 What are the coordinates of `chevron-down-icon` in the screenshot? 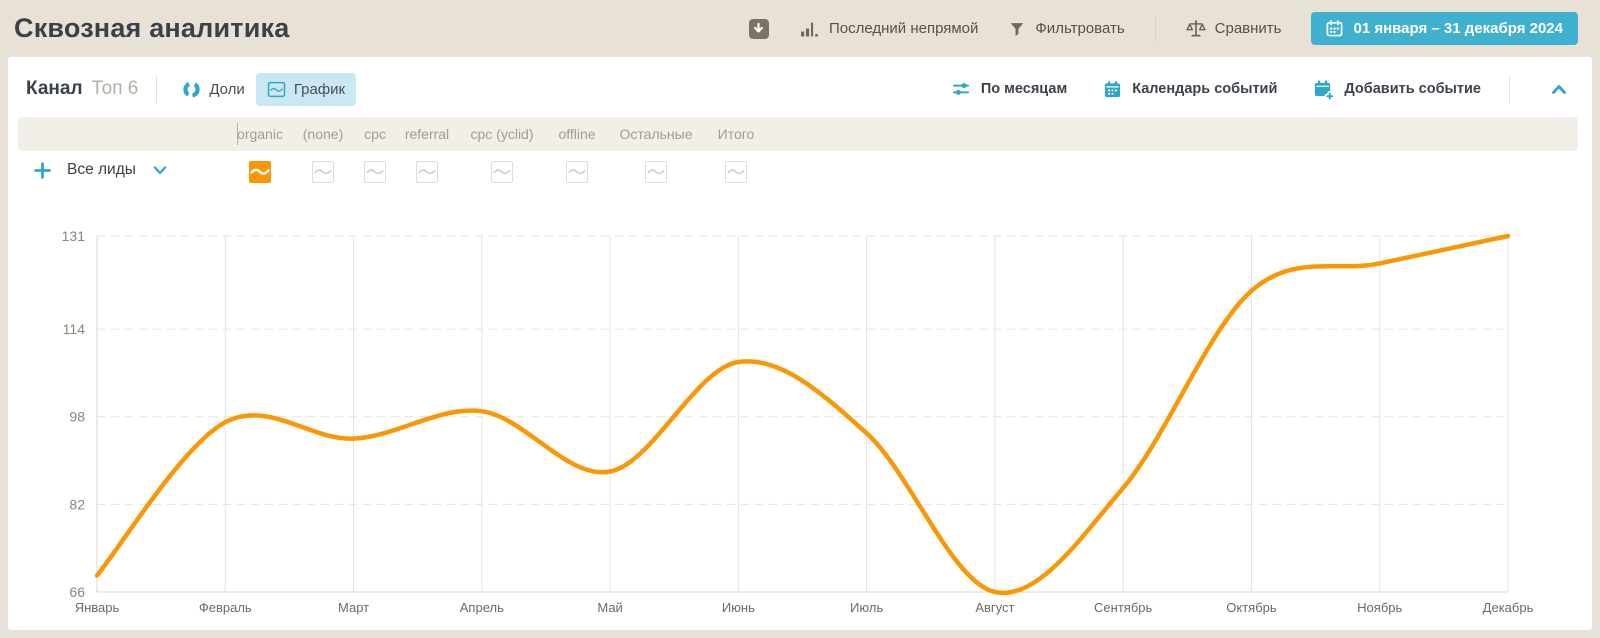 It's located at (160, 170).